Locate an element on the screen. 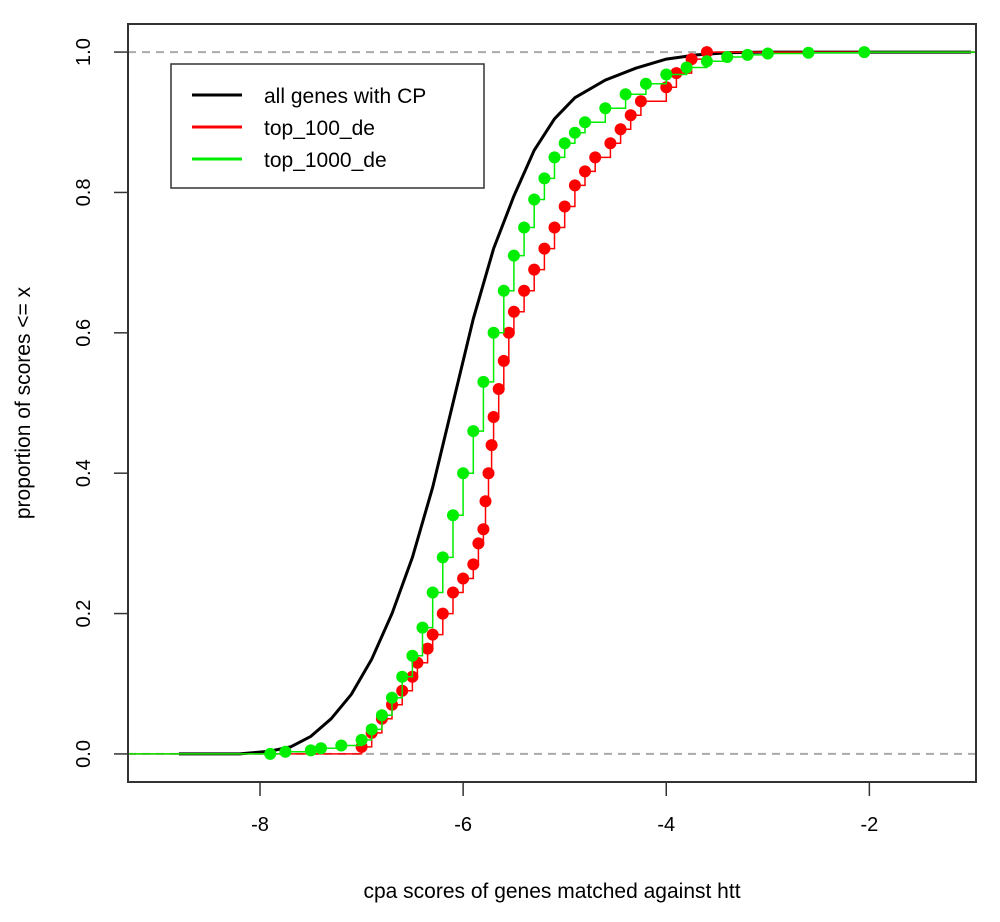 Image resolution: width=1000 pixels, height=922 pixels. y-tick-label-0: 0.0 is located at coordinates (84, 754).